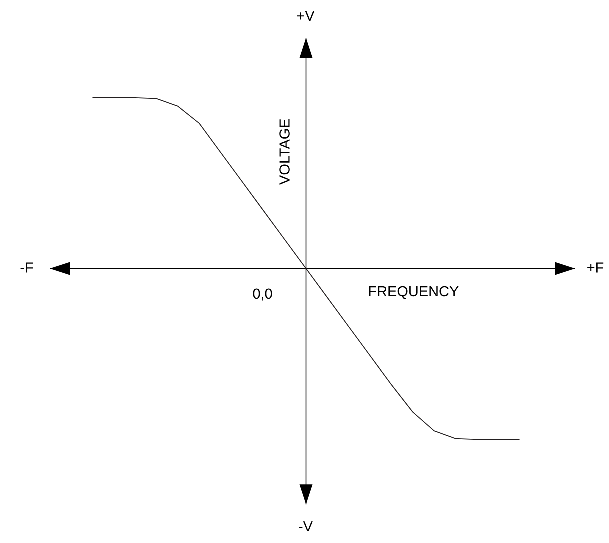 The height and width of the screenshot is (543, 609). Describe the element at coordinates (414, 293) in the screenshot. I see `x-axis-title: FREQUENCY` at that location.